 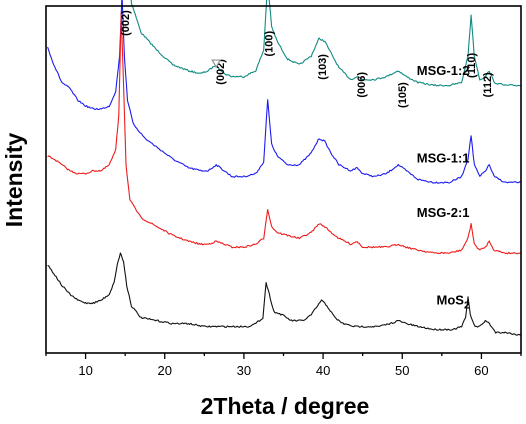 What do you see at coordinates (126, 23) in the screenshot?
I see `peak-index-label-0: (002)` at bounding box center [126, 23].